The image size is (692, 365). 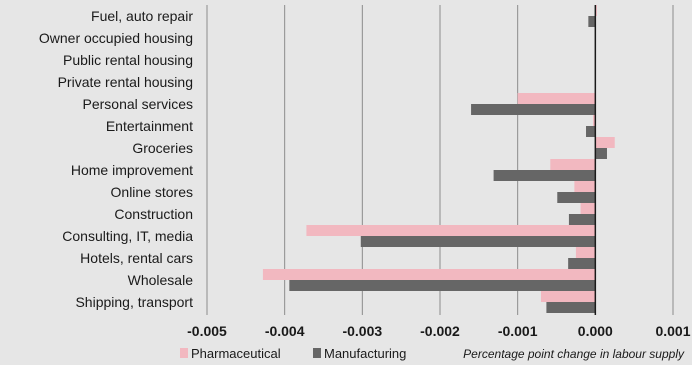 What do you see at coordinates (184, 353) in the screenshot?
I see `legend-swatch-pharmaceutical` at bounding box center [184, 353].